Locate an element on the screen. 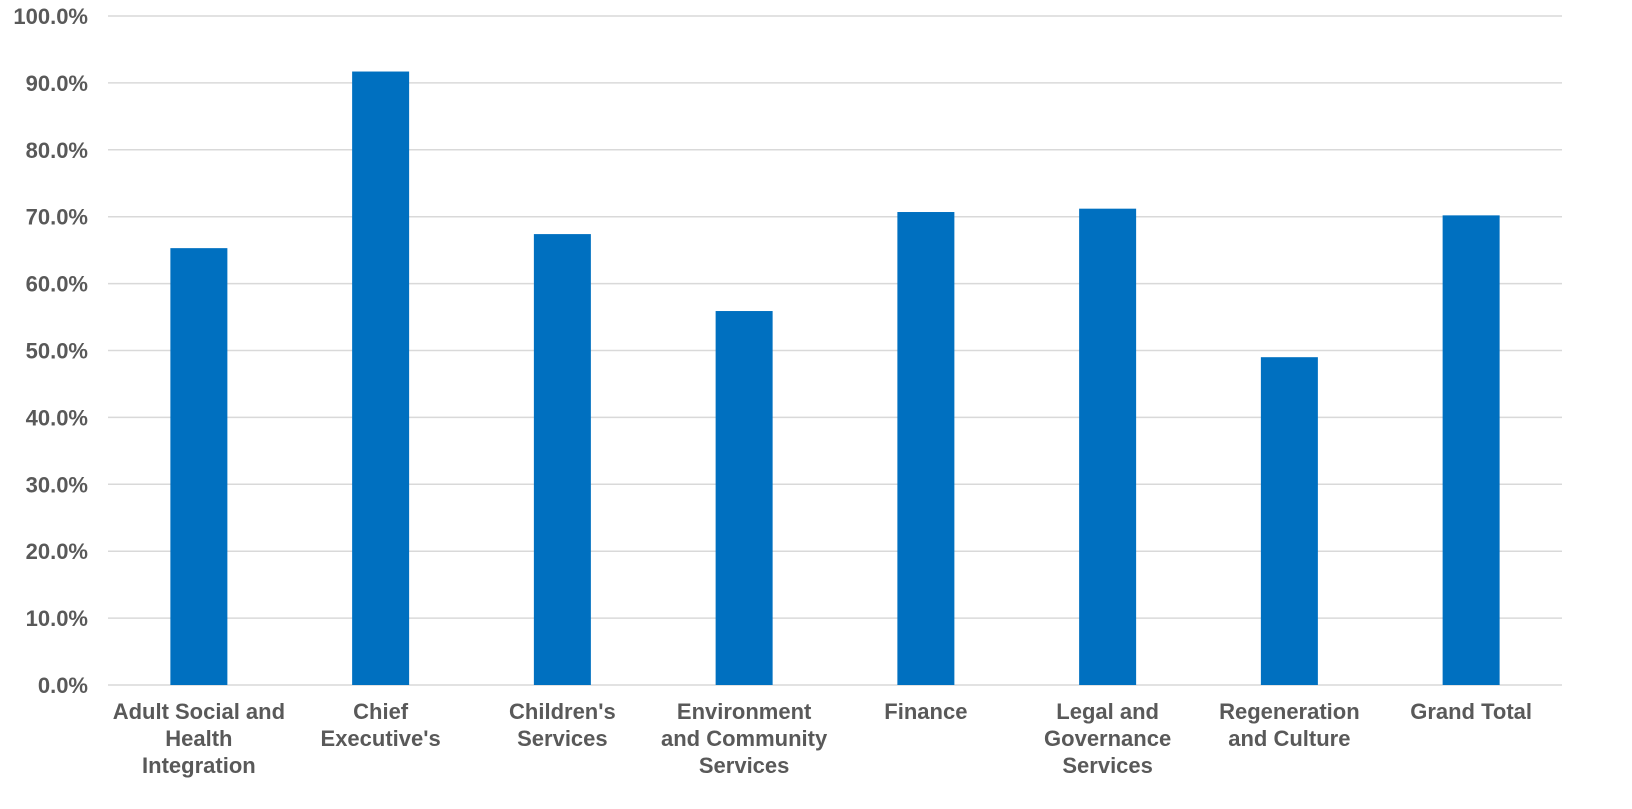 The image size is (1632, 809). y-tick-label: 60.0% is located at coordinates (57, 284).